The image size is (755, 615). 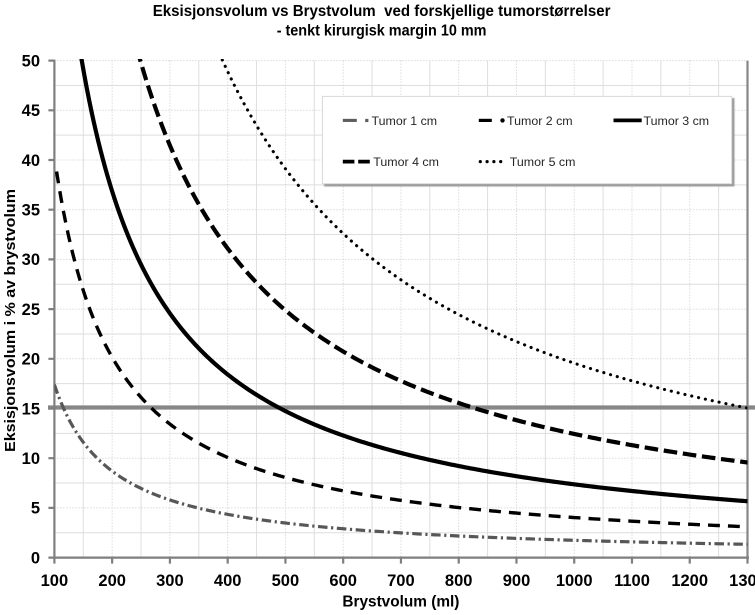 I want to click on svg-text: 25, so click(x=31, y=310).